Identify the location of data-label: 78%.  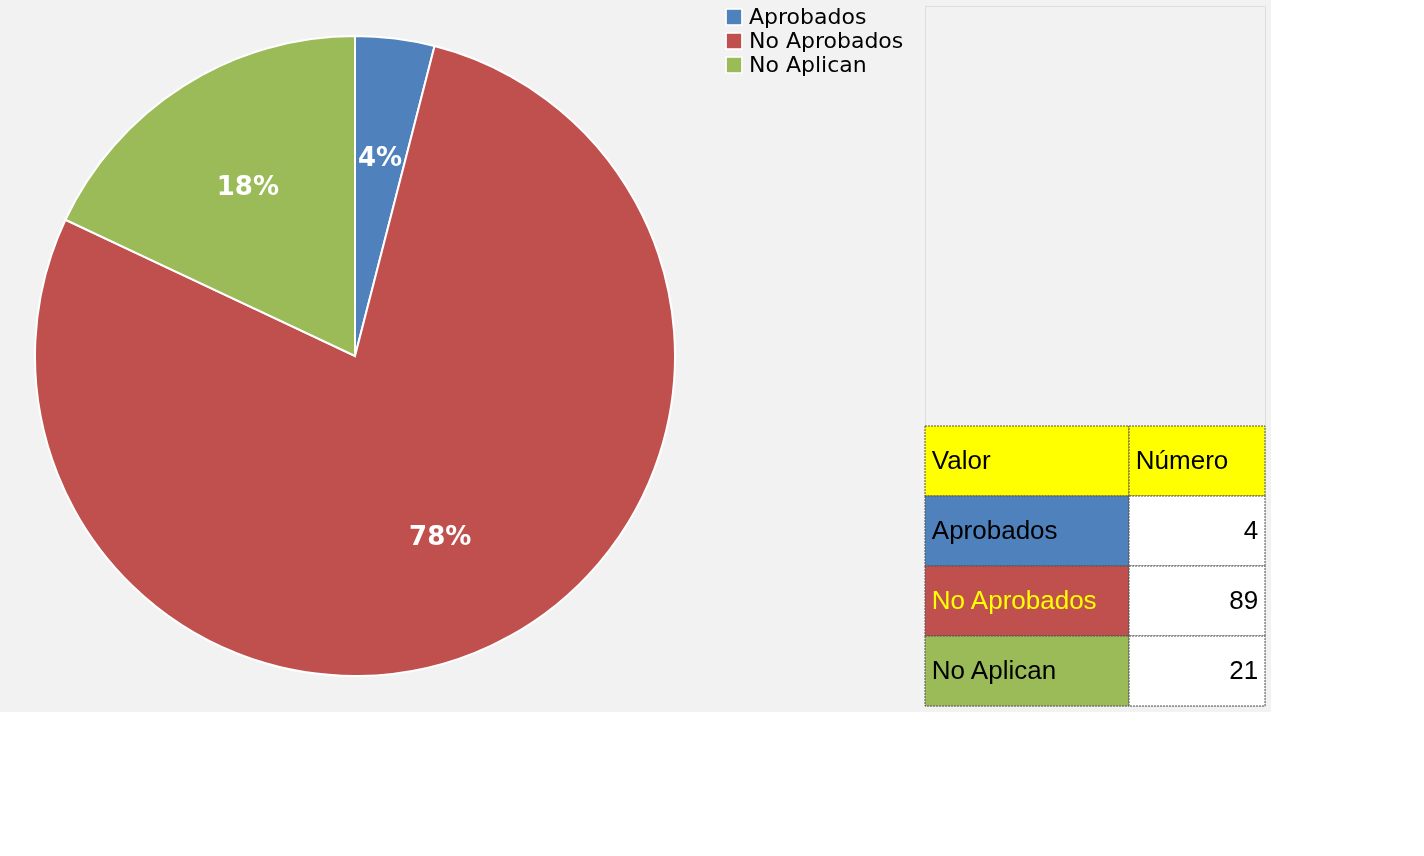
(440, 535).